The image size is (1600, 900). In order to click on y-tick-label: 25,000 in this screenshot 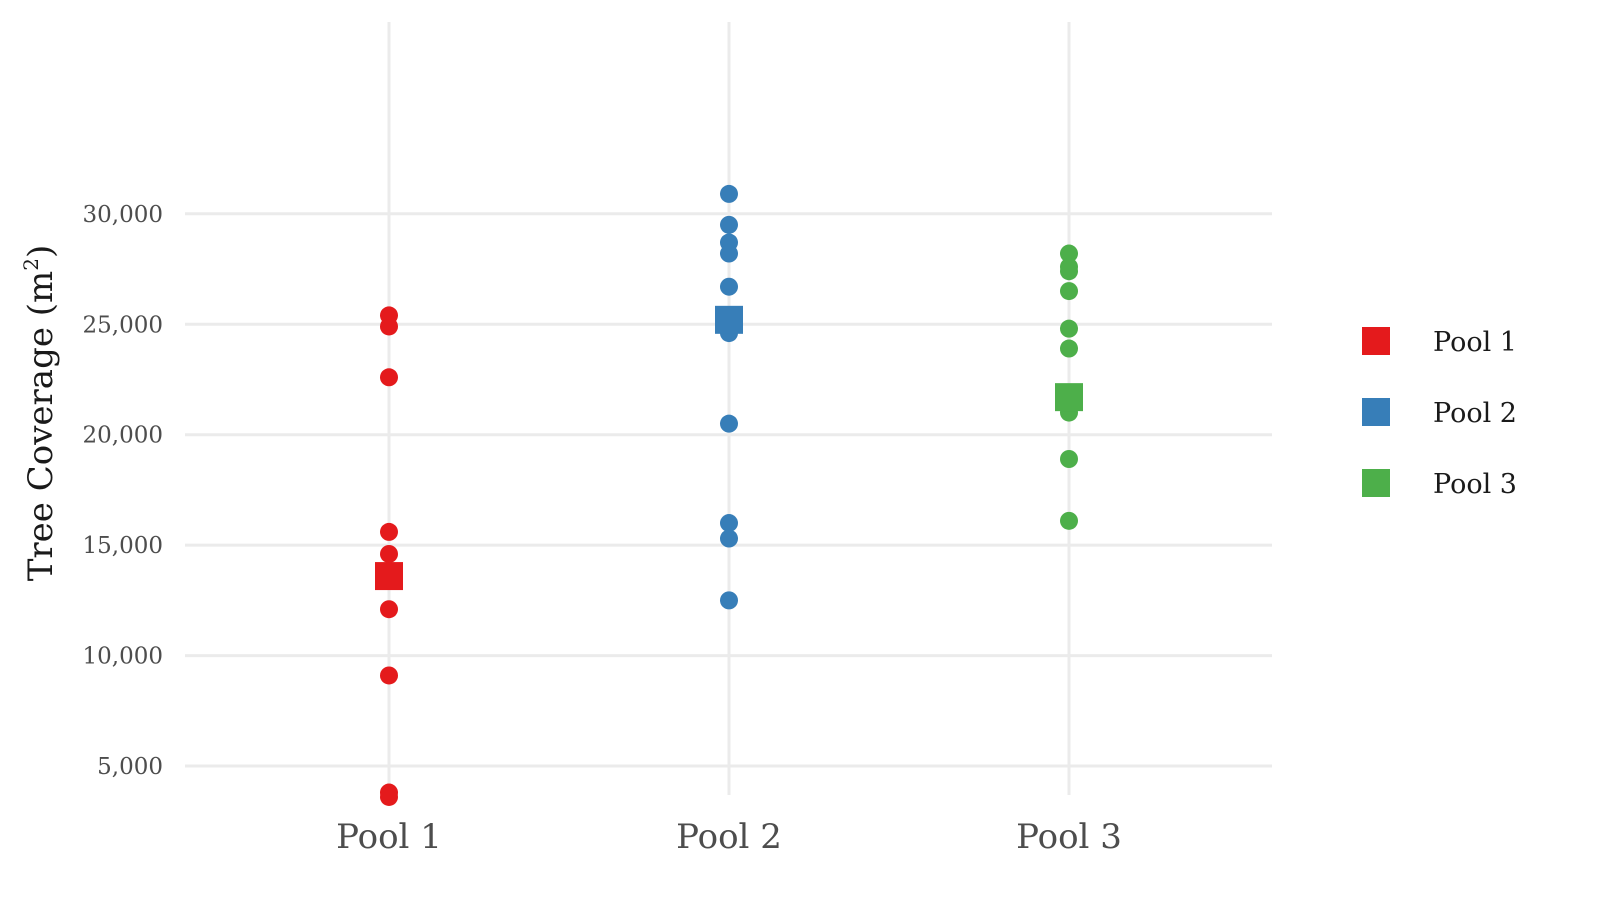, I will do `click(123, 325)`.